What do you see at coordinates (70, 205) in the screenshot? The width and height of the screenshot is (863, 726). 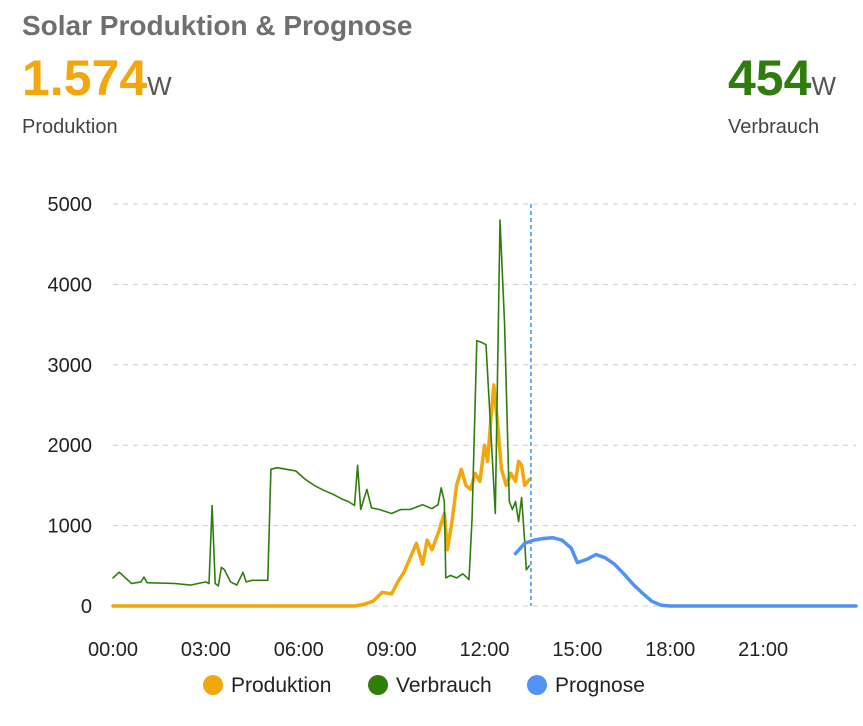 I see `y-tick-label-5000: 5000` at bounding box center [70, 205].